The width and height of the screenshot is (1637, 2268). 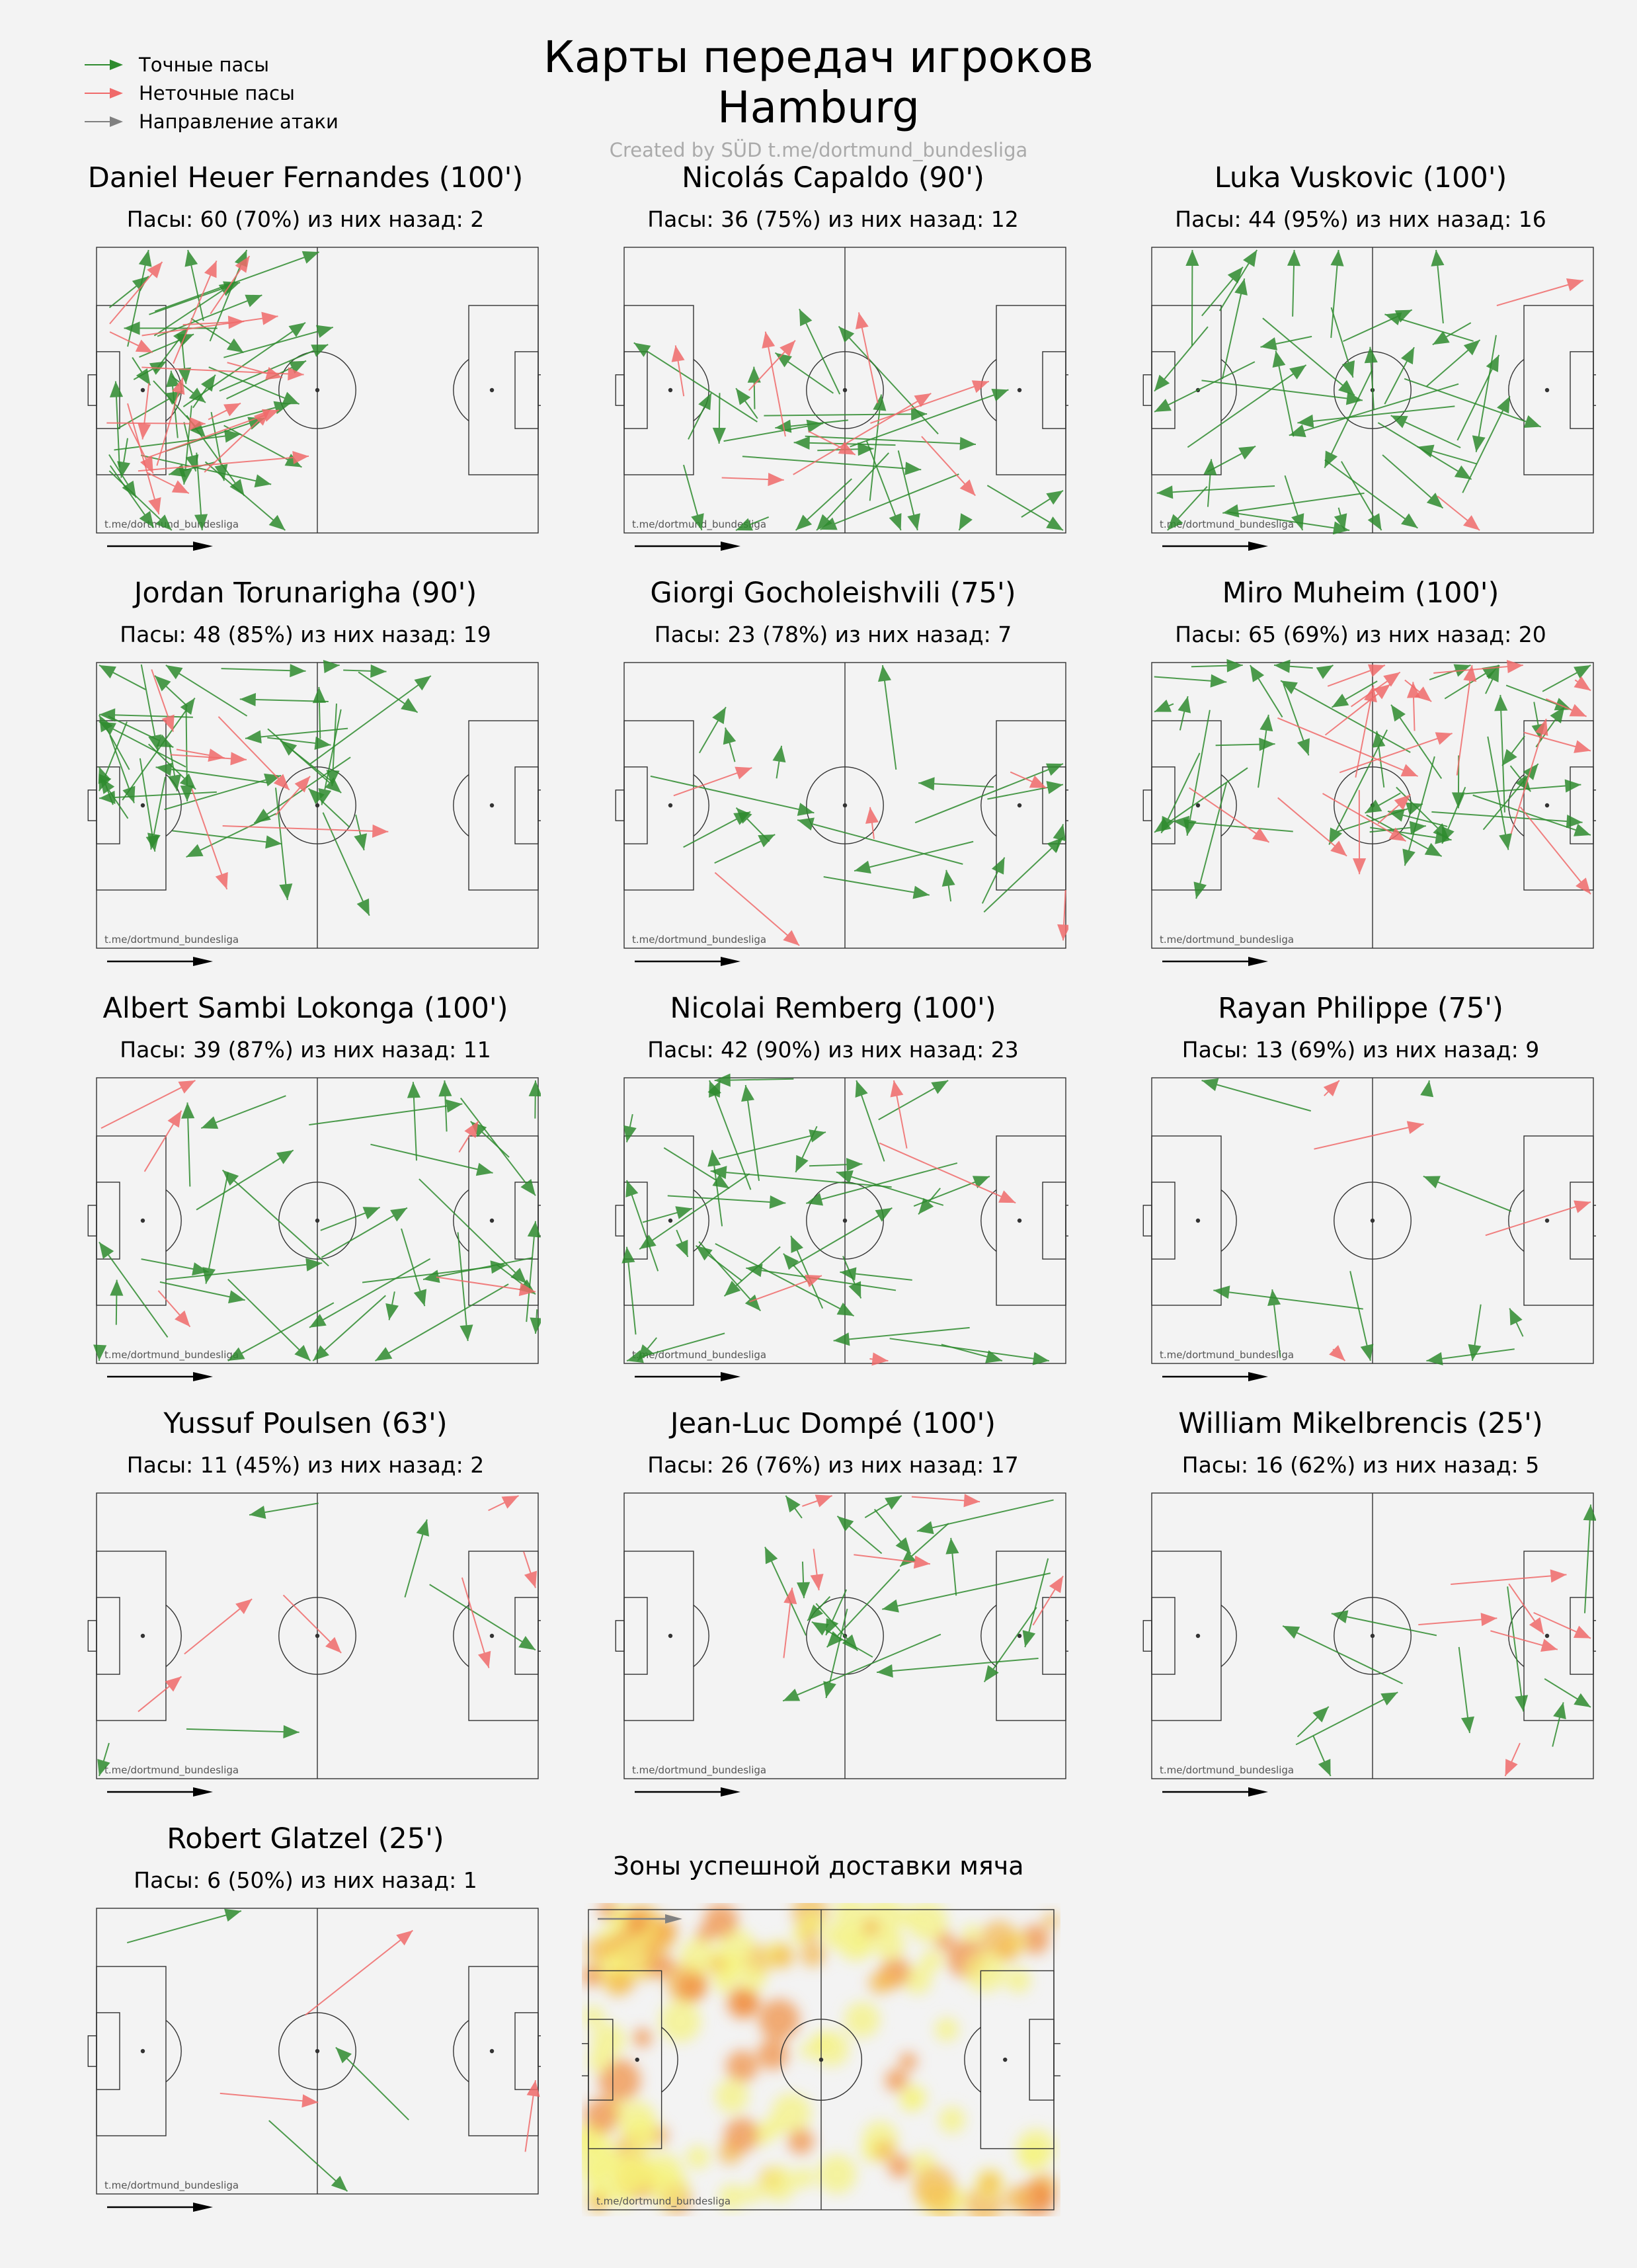 What do you see at coordinates (92, 1636) in the screenshot?
I see `goal-left` at bounding box center [92, 1636].